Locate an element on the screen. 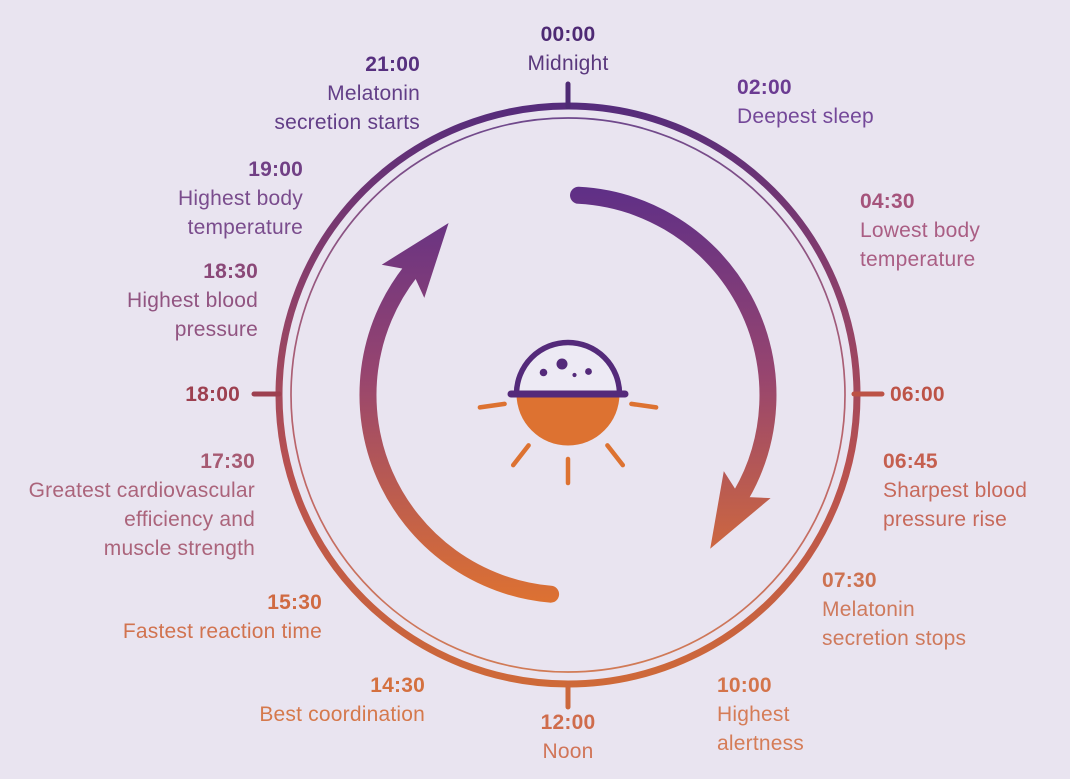 This screenshot has height=779, width=1070. moon-craters is located at coordinates (565, 368).